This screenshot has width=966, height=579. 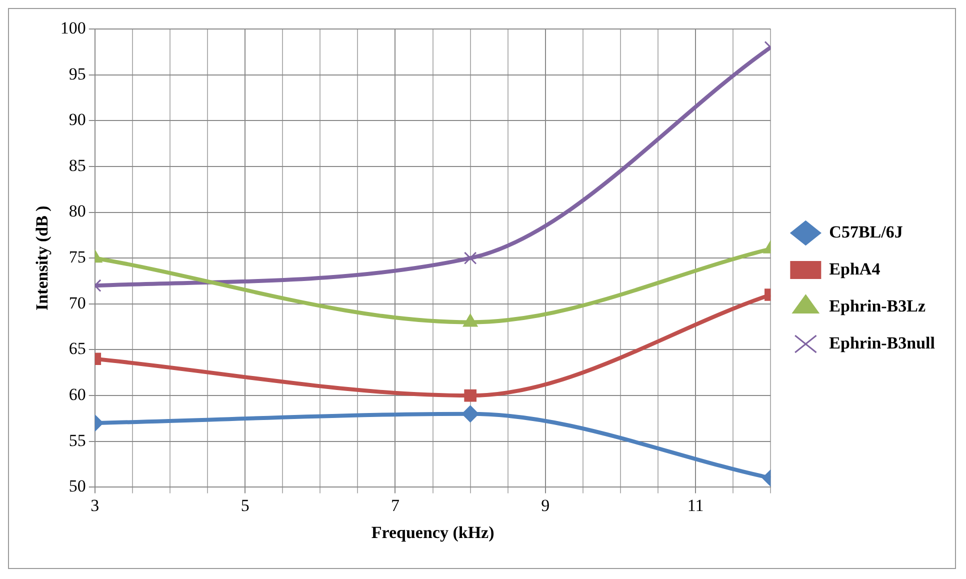 What do you see at coordinates (77, 120) in the screenshot?
I see `y-tick-label: 90` at bounding box center [77, 120].